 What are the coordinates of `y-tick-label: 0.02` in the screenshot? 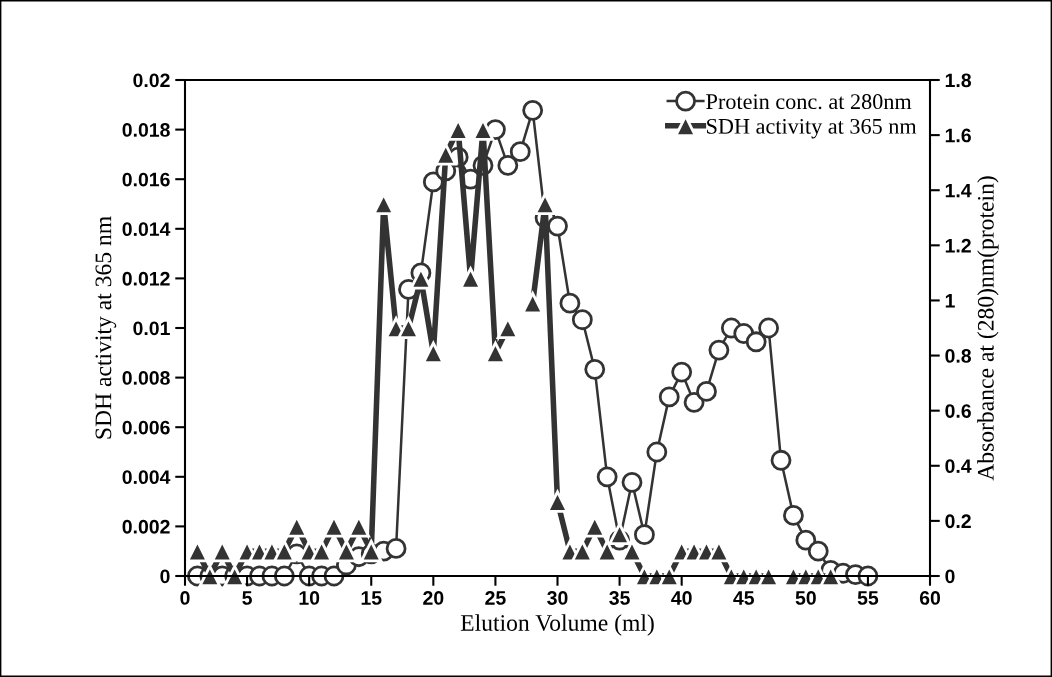 It's located at (151, 80).